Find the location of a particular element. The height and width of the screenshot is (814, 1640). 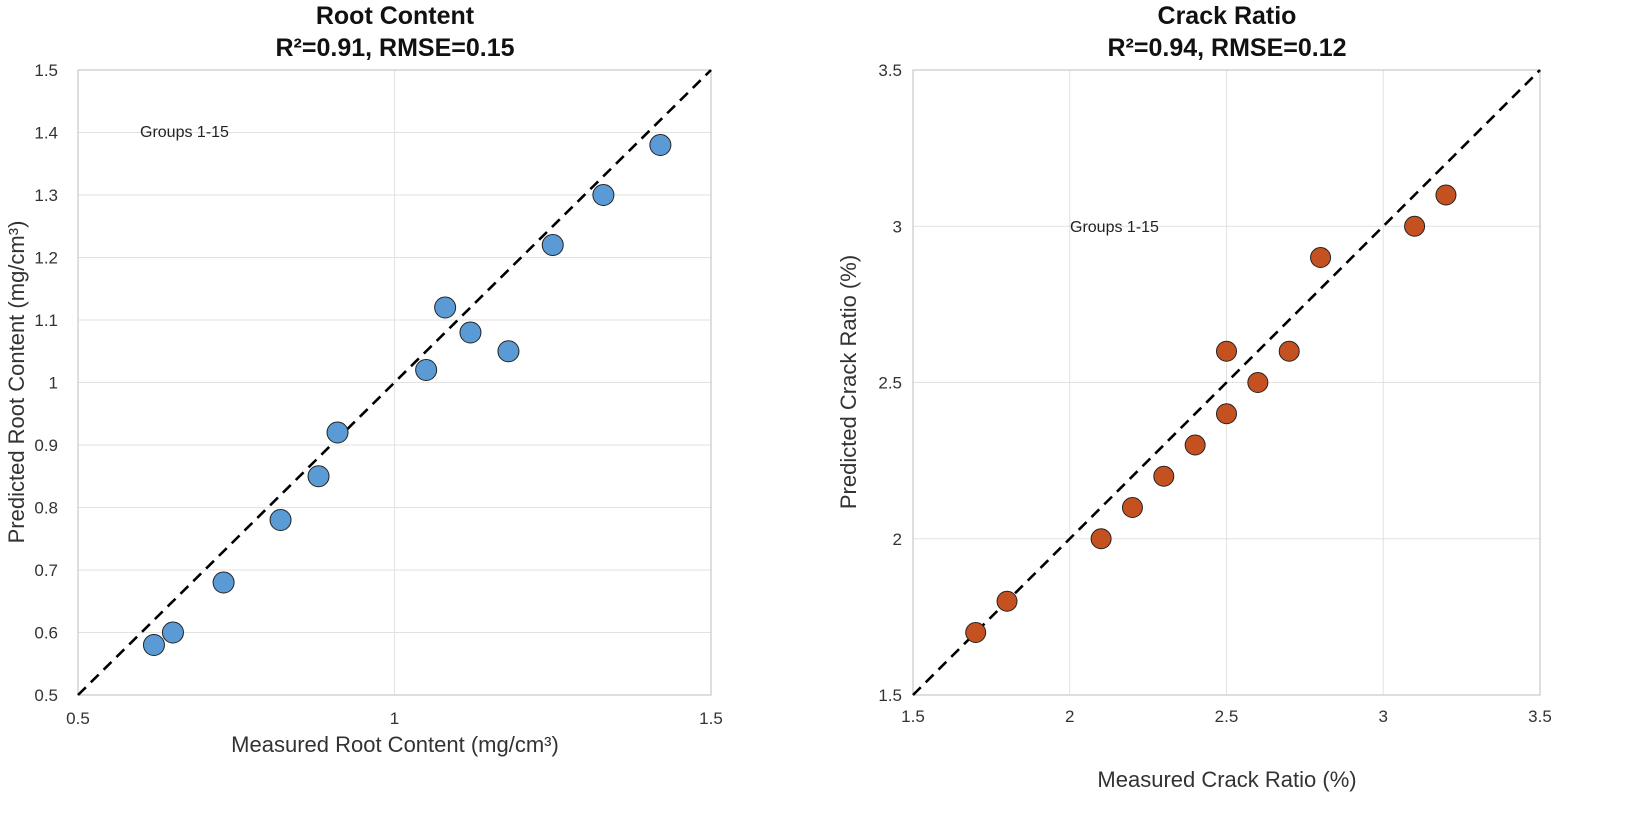

y-tick-label: 3 is located at coordinates (897, 226).